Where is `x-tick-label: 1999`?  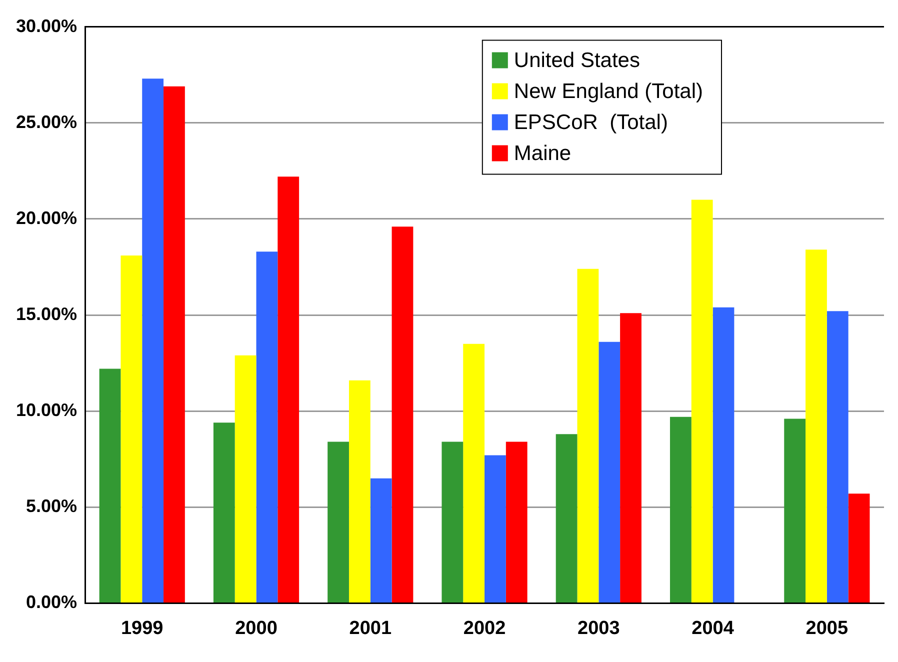 x-tick-label: 1999 is located at coordinates (142, 628).